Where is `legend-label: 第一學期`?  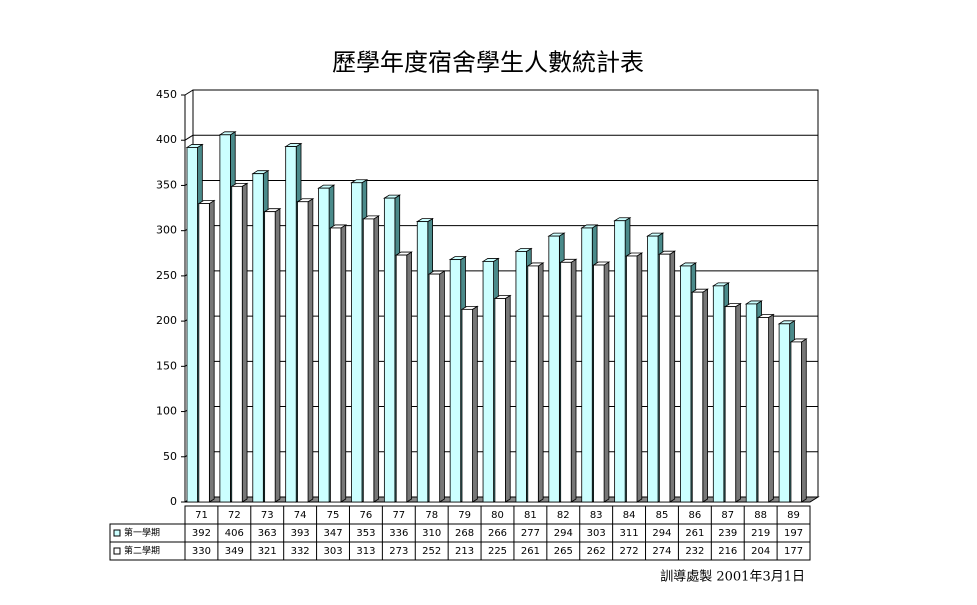
legend-label: 第一學期 is located at coordinates (142, 533).